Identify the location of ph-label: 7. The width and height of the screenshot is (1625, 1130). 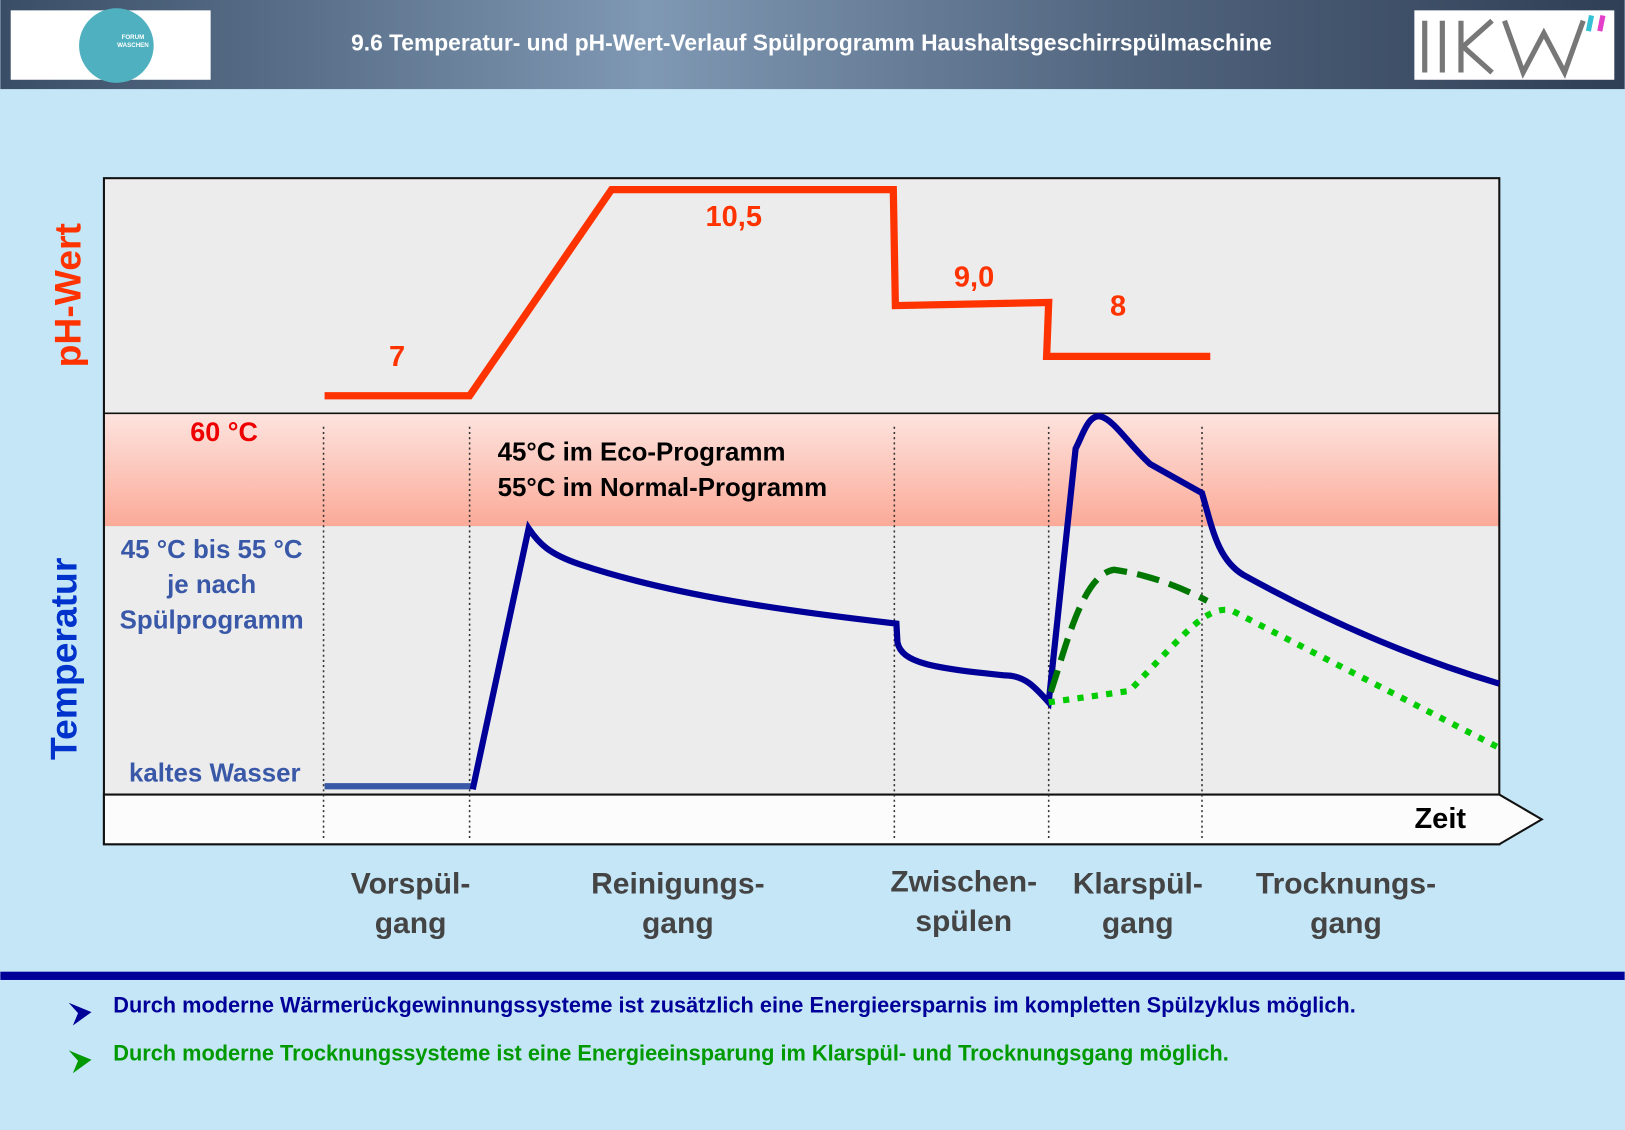
(397, 357).